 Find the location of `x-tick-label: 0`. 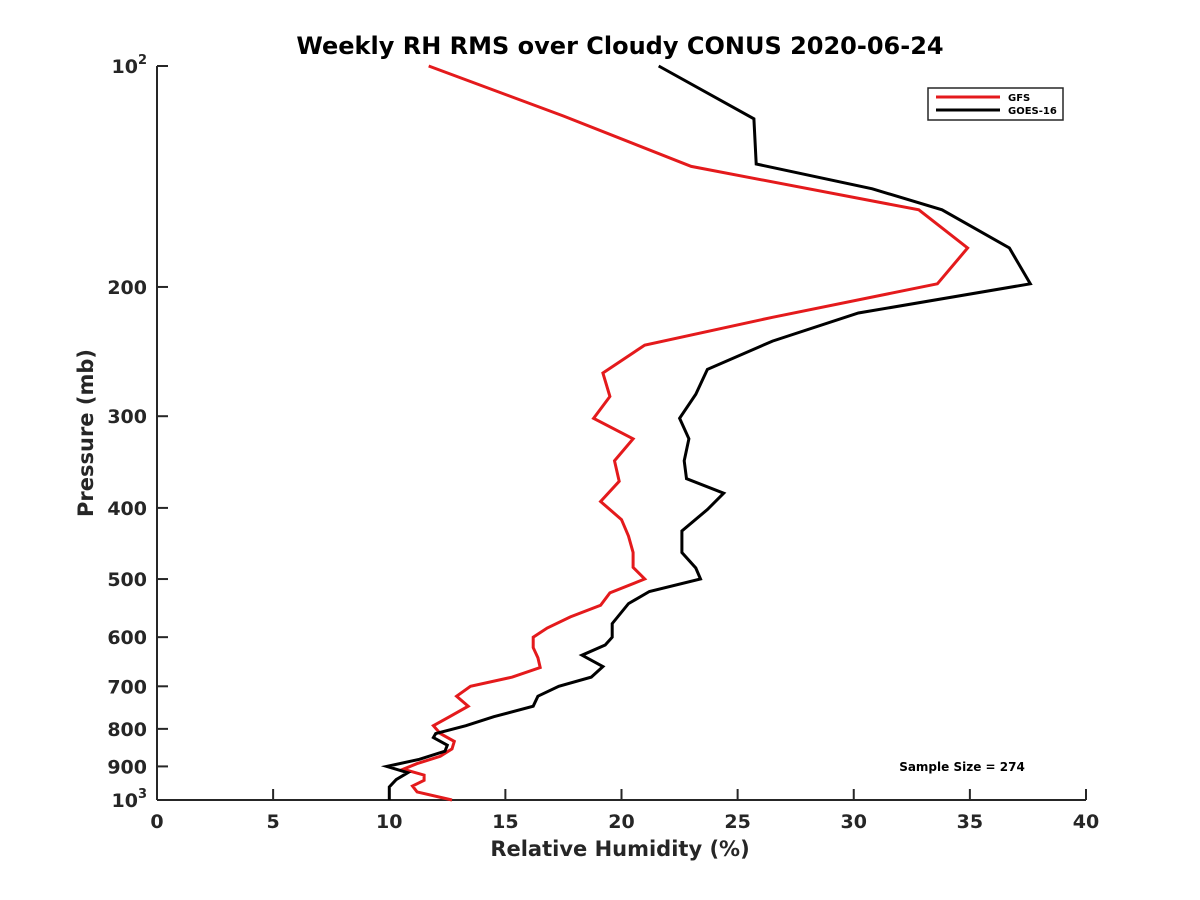

x-tick-label: 0 is located at coordinates (156, 822).